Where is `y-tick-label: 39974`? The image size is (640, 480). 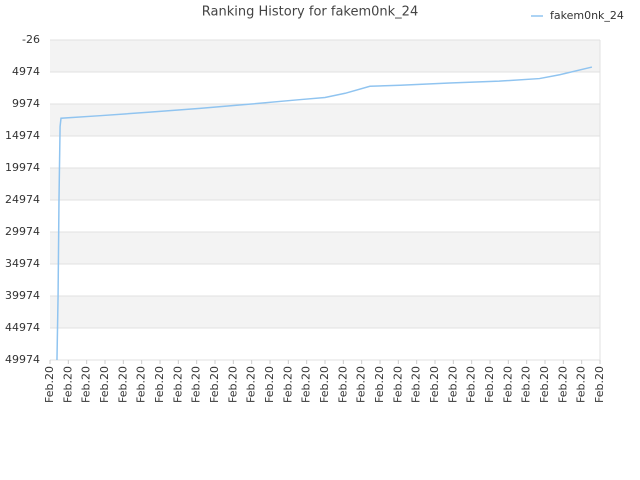
y-tick-label: 39974 is located at coordinates (22, 295).